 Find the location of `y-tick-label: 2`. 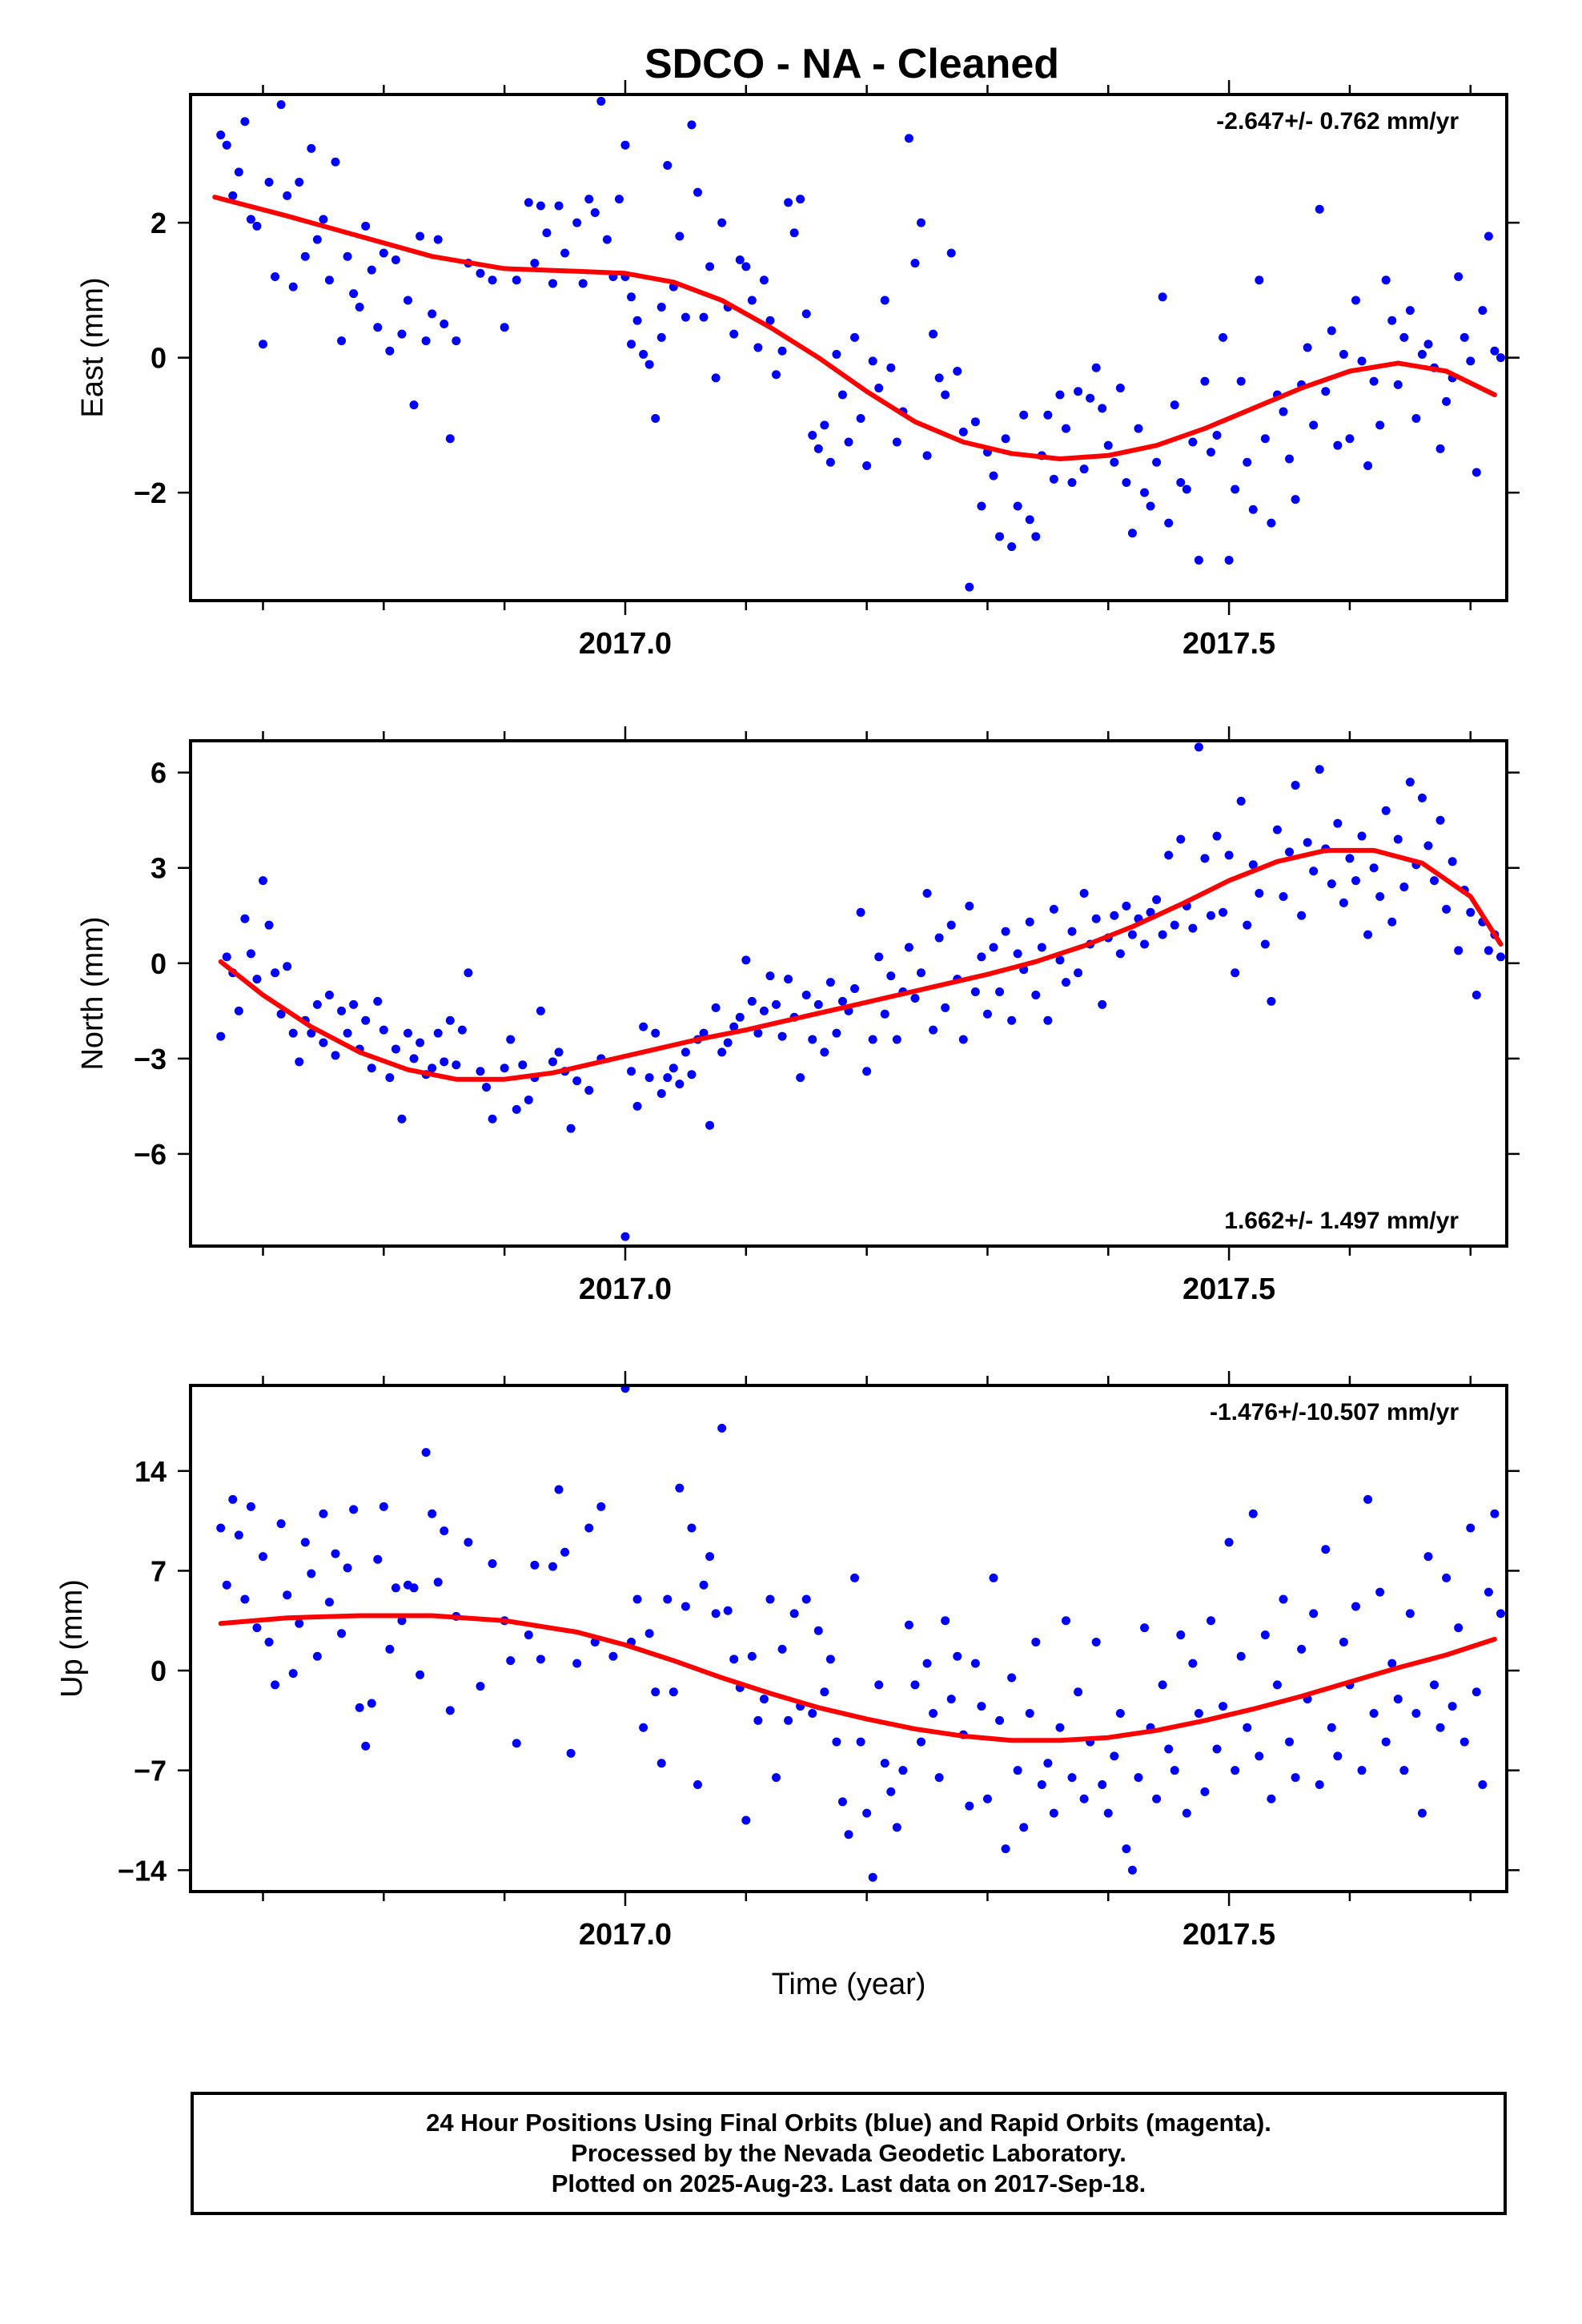

y-tick-label: 2 is located at coordinates (159, 223).